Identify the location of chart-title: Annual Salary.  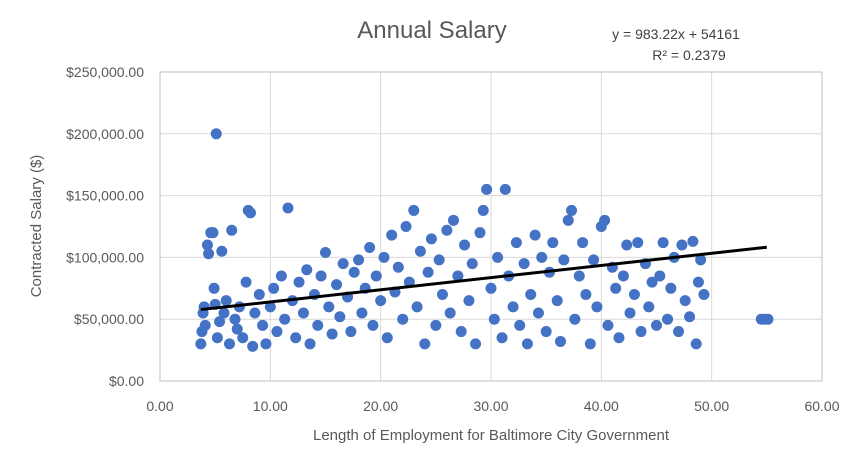
(431, 30).